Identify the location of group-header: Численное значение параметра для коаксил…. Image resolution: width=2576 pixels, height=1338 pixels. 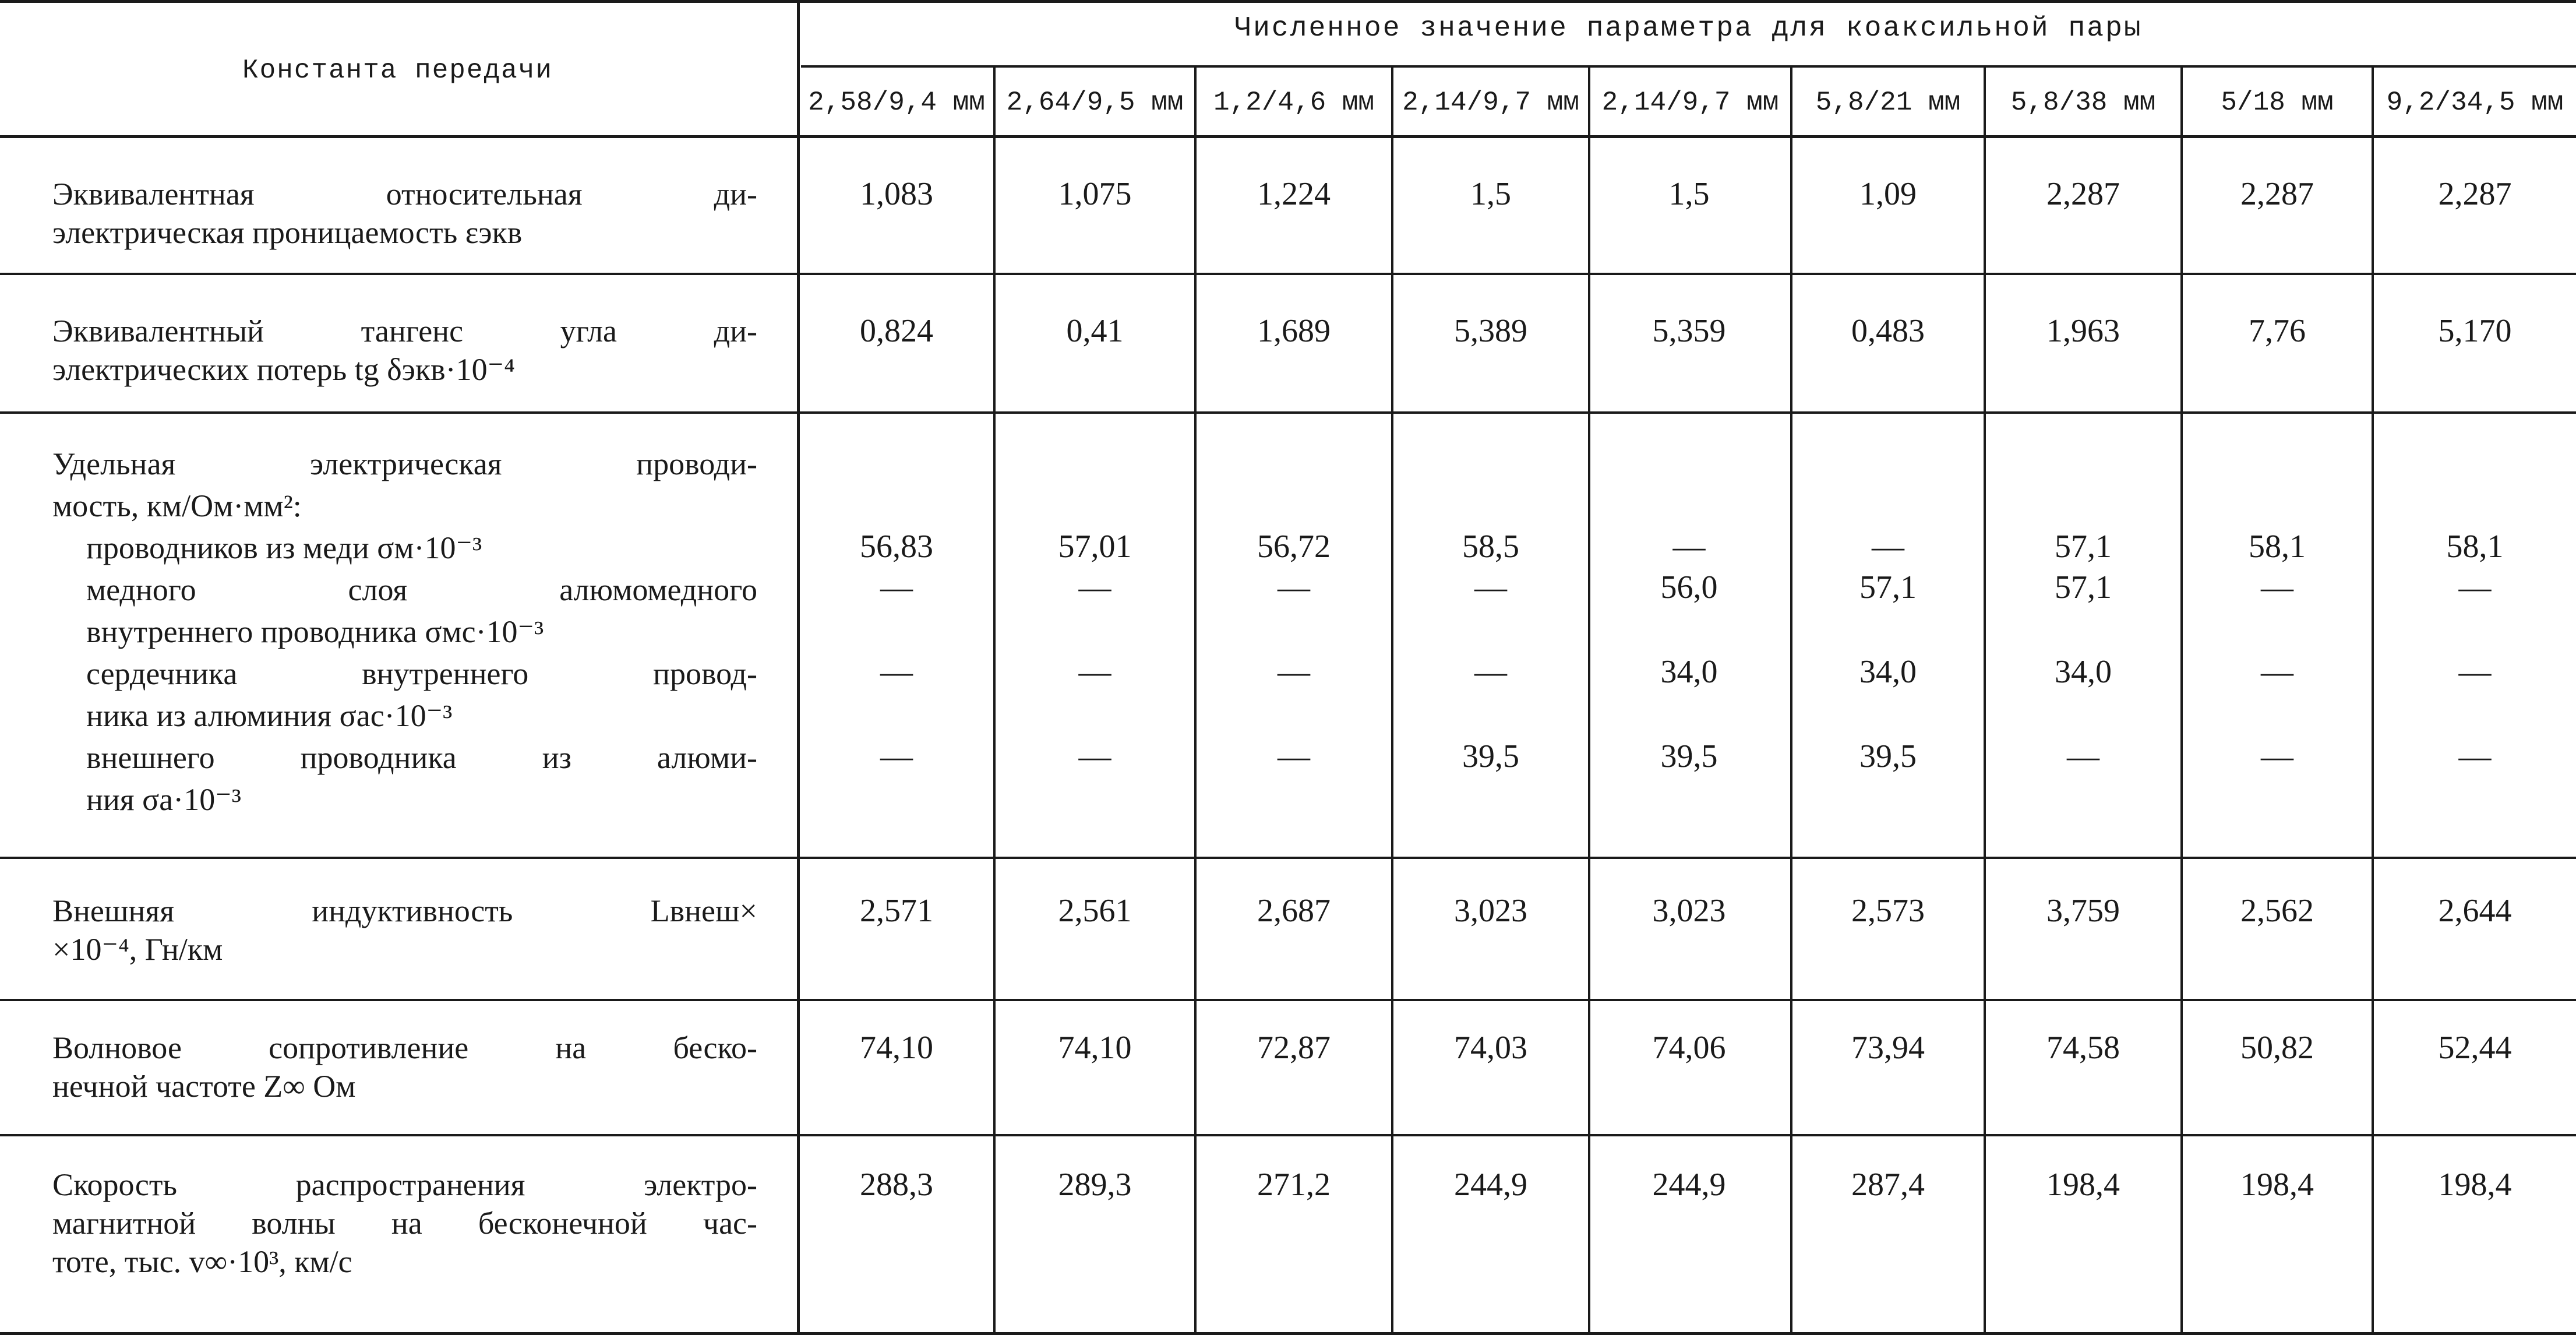
(1688, 29).